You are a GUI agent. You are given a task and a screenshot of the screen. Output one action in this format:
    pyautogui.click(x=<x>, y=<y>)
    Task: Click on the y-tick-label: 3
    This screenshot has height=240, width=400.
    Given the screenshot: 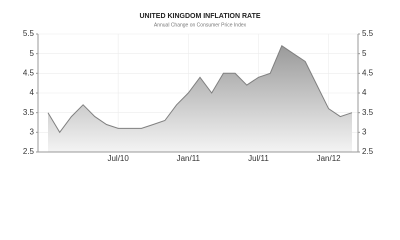 What is the action you would take?
    pyautogui.click(x=32, y=131)
    